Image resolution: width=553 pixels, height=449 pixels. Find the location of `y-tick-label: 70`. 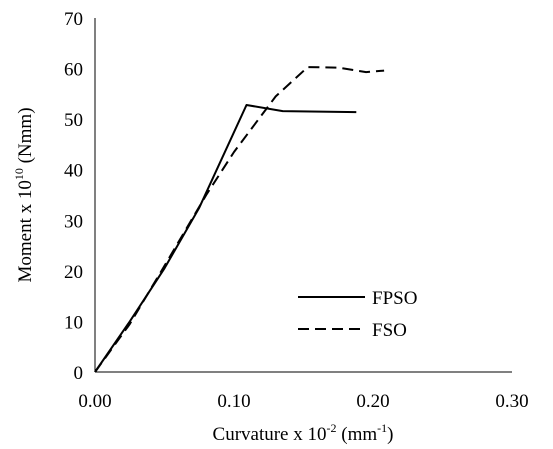

y-tick-label: 70 is located at coordinates (73, 19).